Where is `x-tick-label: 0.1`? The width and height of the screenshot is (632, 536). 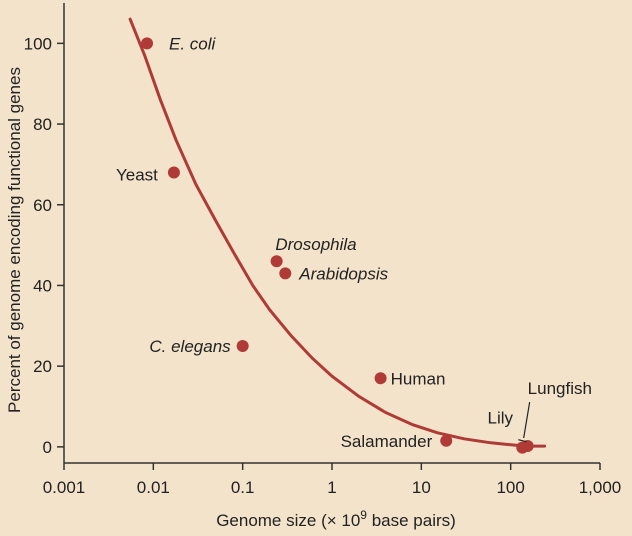
x-tick-label: 0.1 is located at coordinates (243, 487).